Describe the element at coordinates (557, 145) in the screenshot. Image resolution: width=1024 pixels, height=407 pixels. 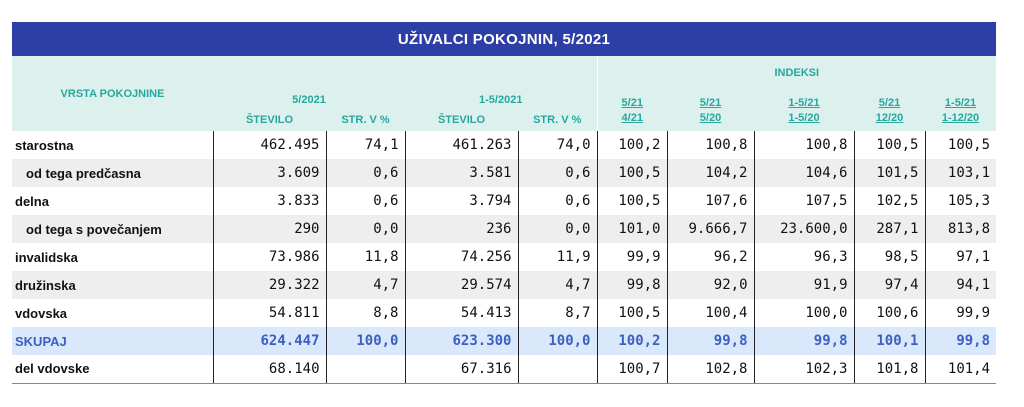
I see `cell: 74,0` at that location.